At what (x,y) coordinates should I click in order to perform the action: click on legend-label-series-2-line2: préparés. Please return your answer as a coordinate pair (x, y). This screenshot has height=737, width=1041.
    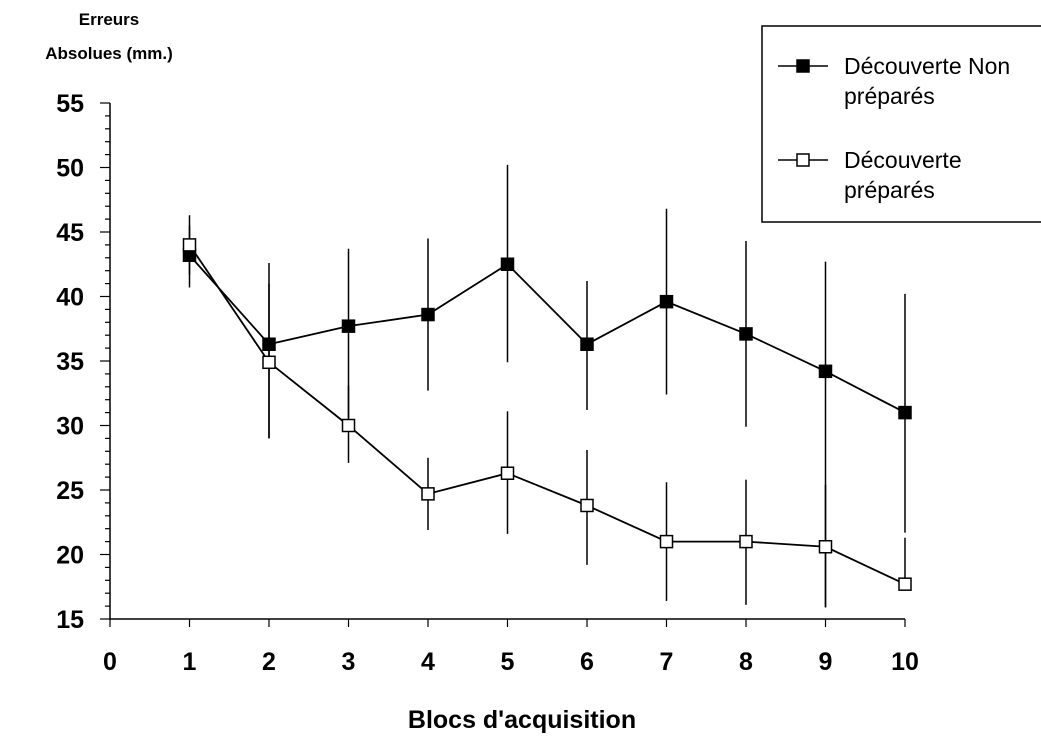
    Looking at the image, I should click on (889, 190).